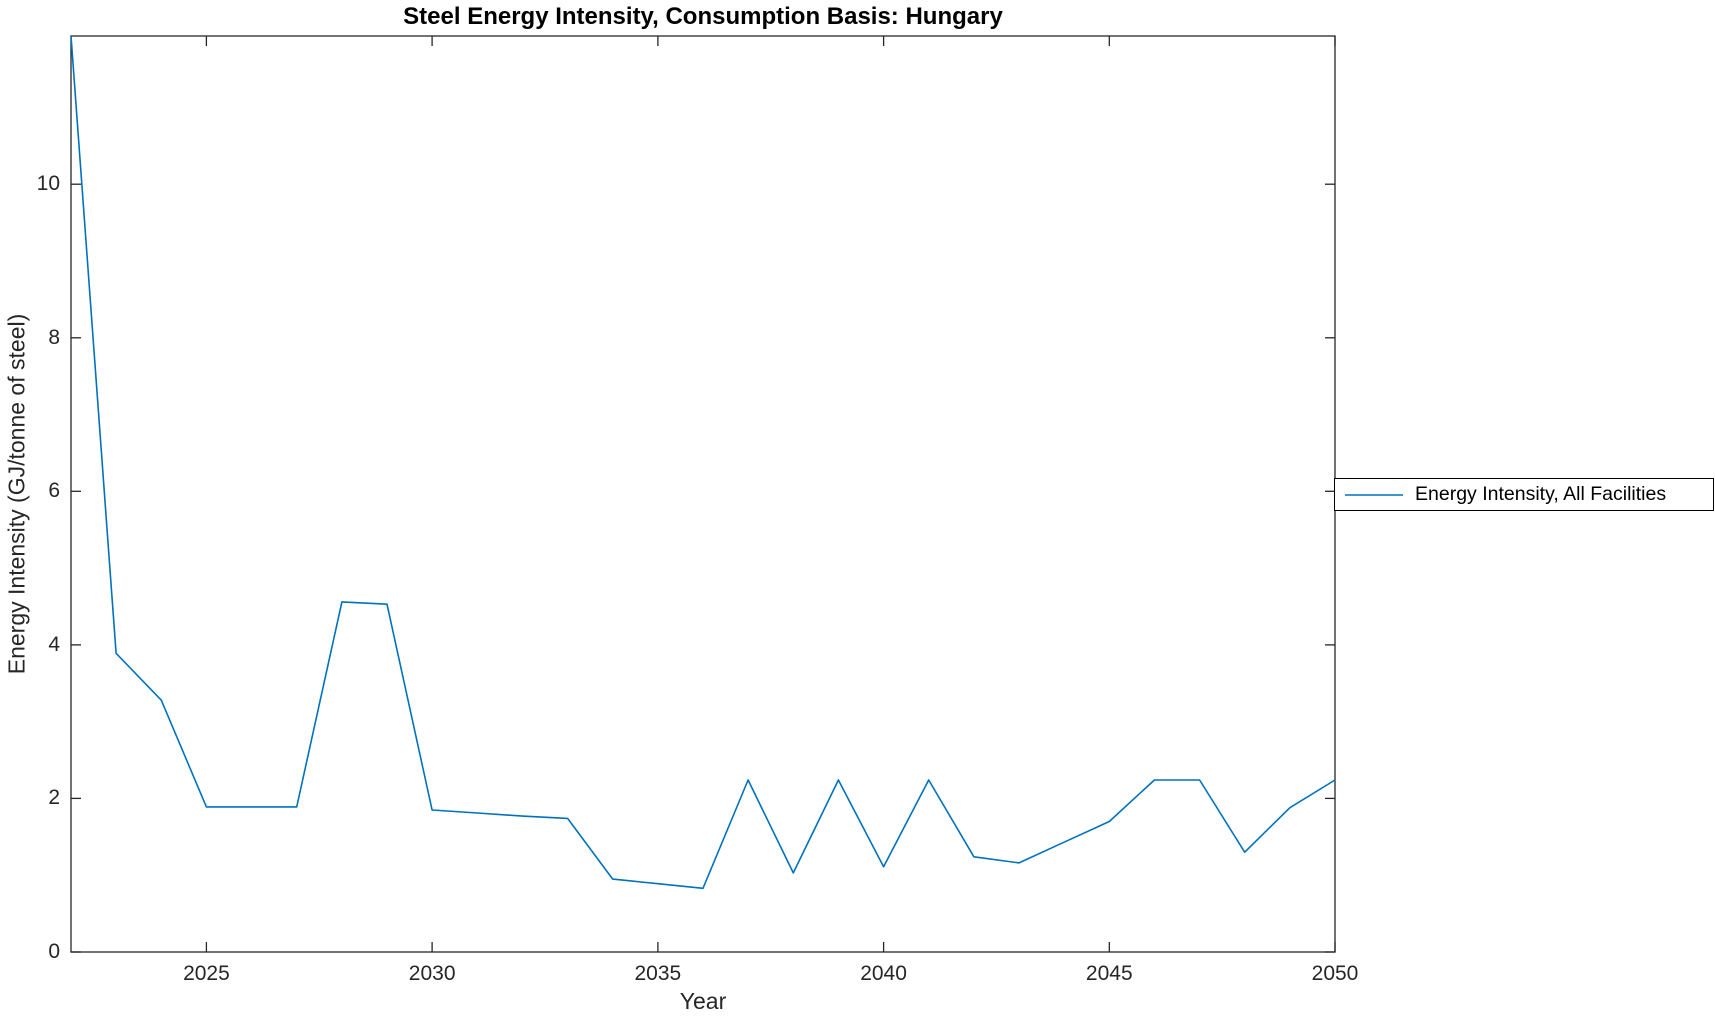 This screenshot has width=1715, height=1021. What do you see at coordinates (1541, 494) in the screenshot?
I see `legend-entry-label: Energy Intensity, All Facilities` at bounding box center [1541, 494].